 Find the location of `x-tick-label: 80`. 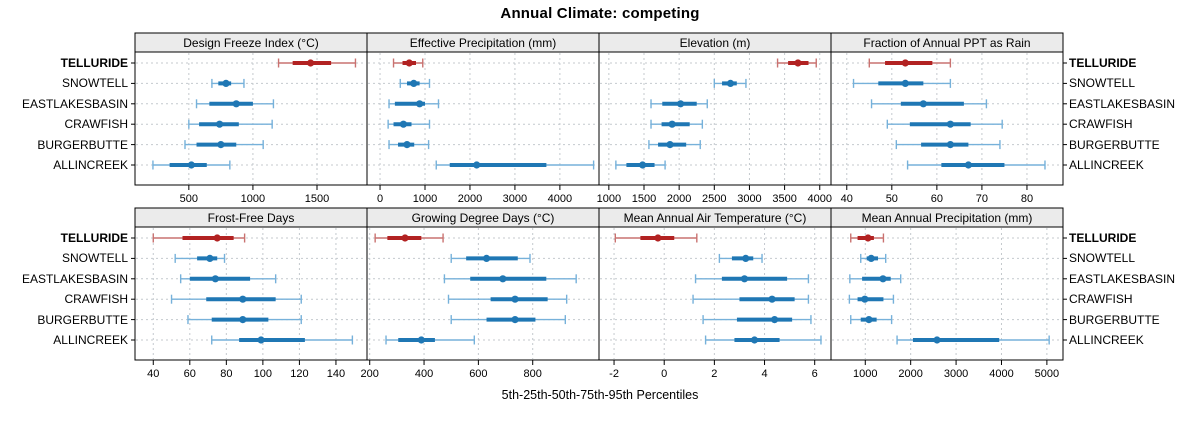

x-tick-label: 80 is located at coordinates (226, 374).